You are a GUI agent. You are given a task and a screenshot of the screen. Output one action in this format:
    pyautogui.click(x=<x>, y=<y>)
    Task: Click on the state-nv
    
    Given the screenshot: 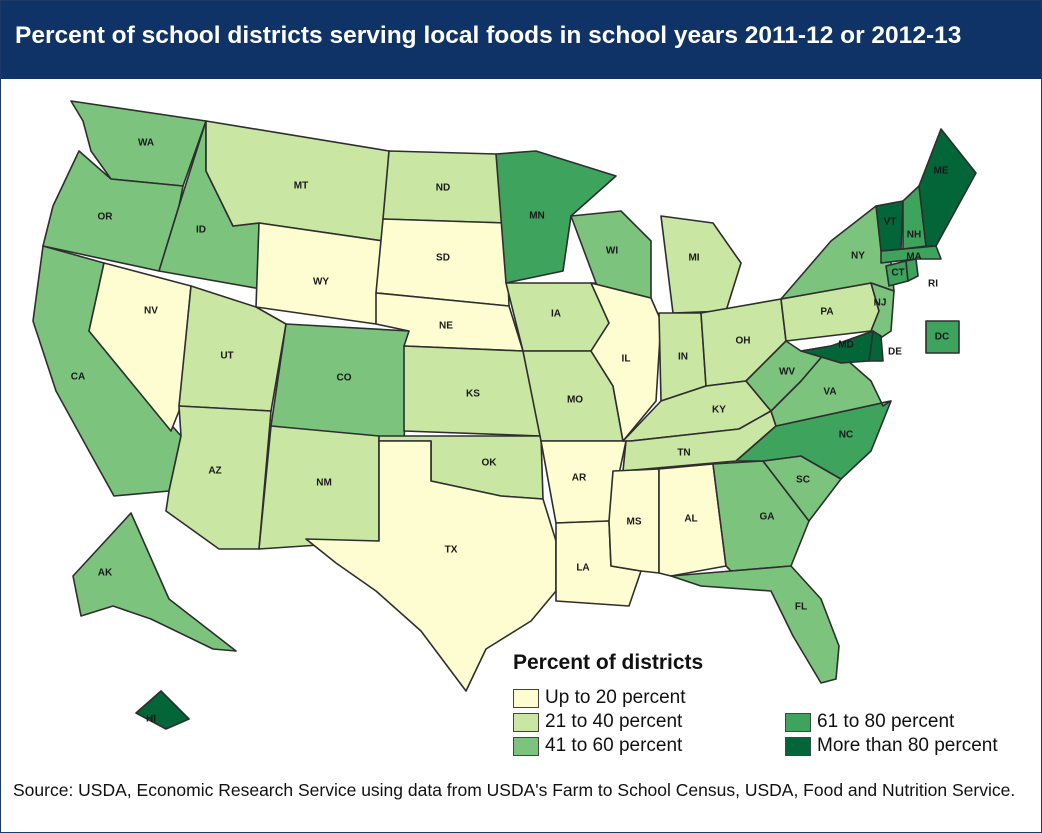 What is the action you would take?
    pyautogui.click(x=140, y=347)
    